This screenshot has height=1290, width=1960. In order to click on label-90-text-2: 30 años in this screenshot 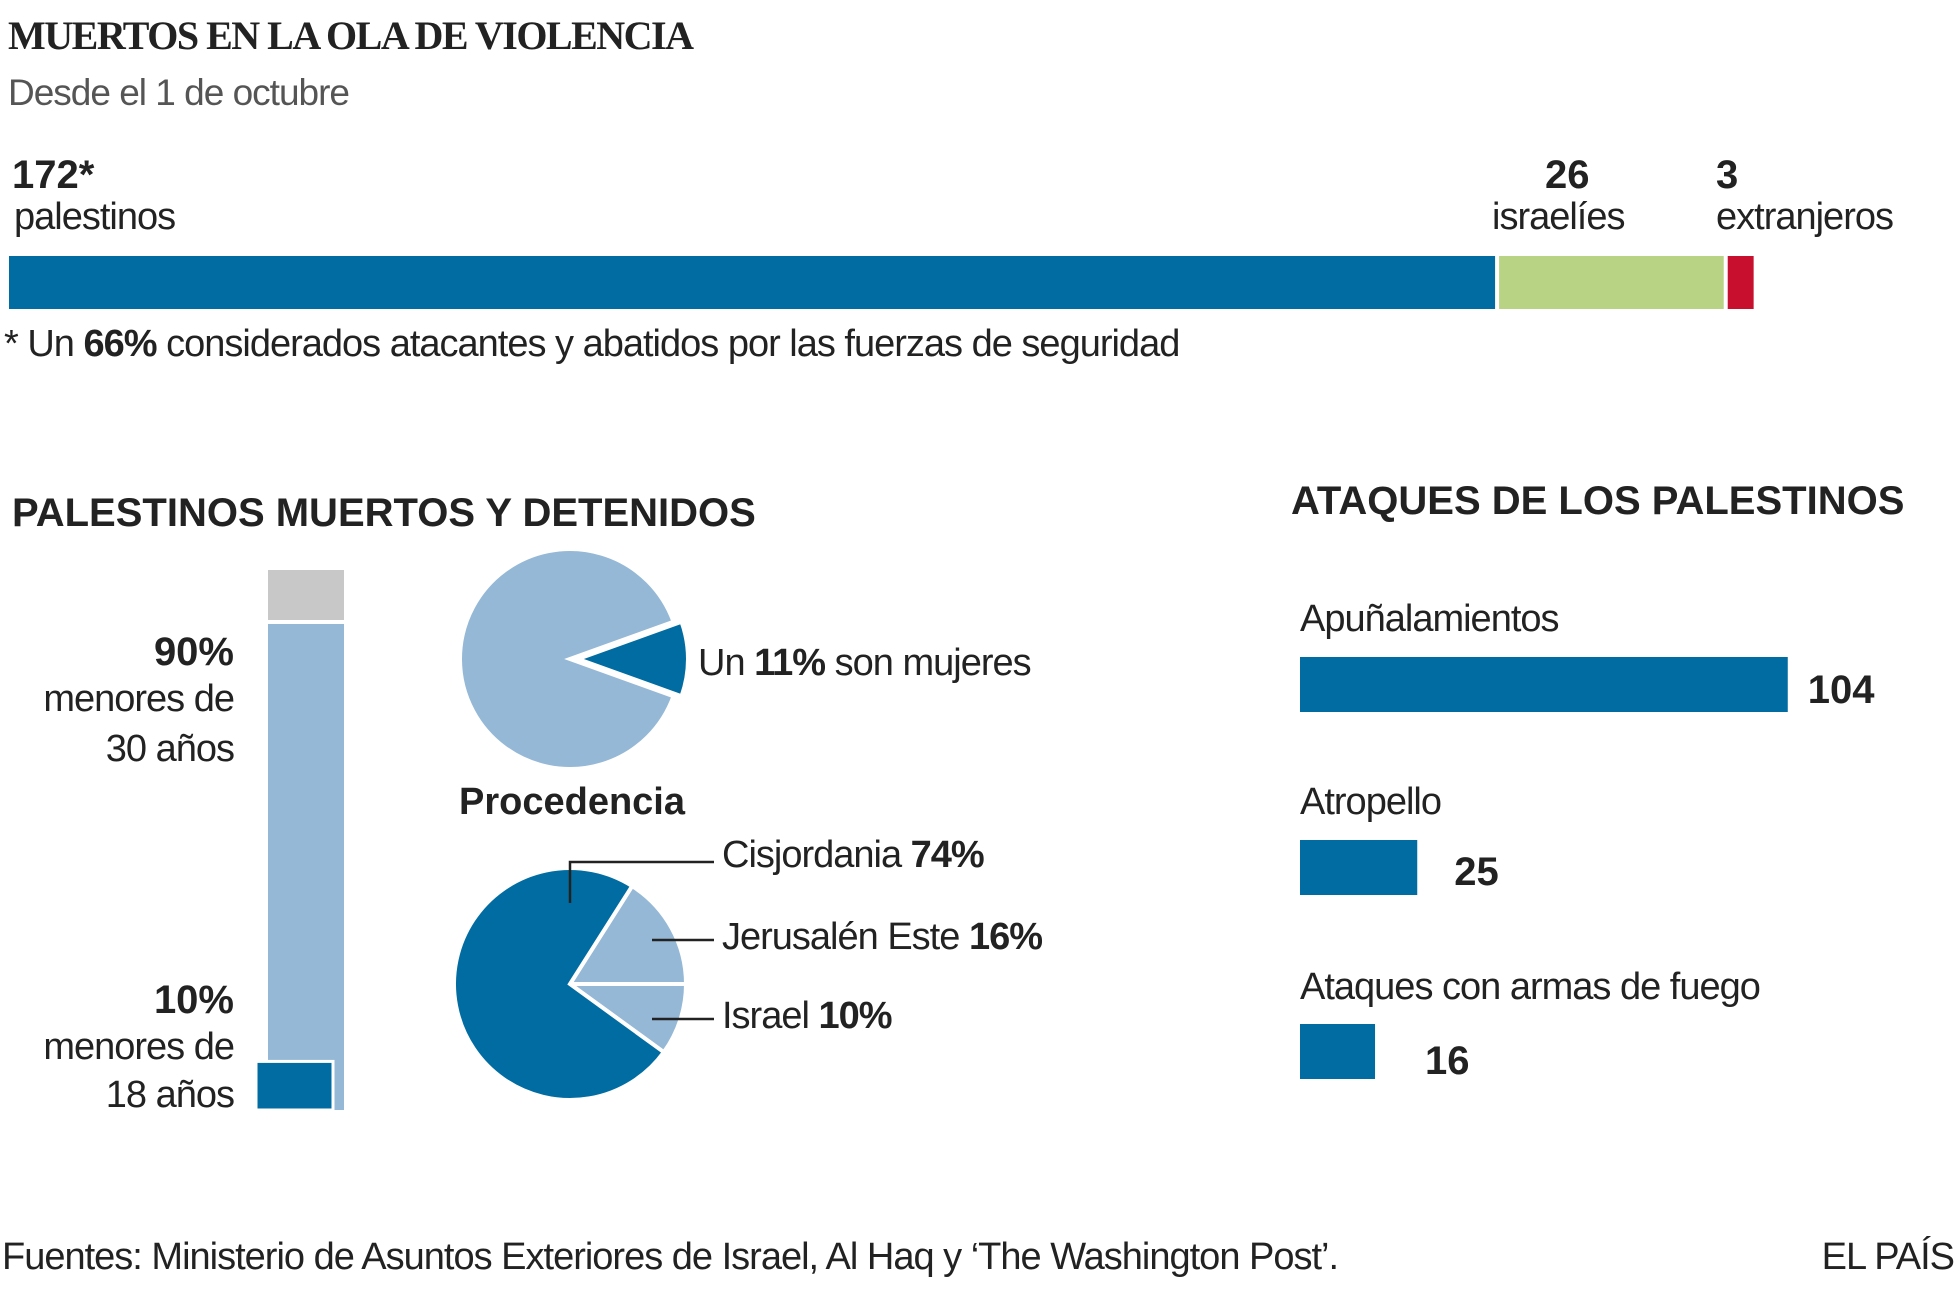, I will do `click(170, 749)`.